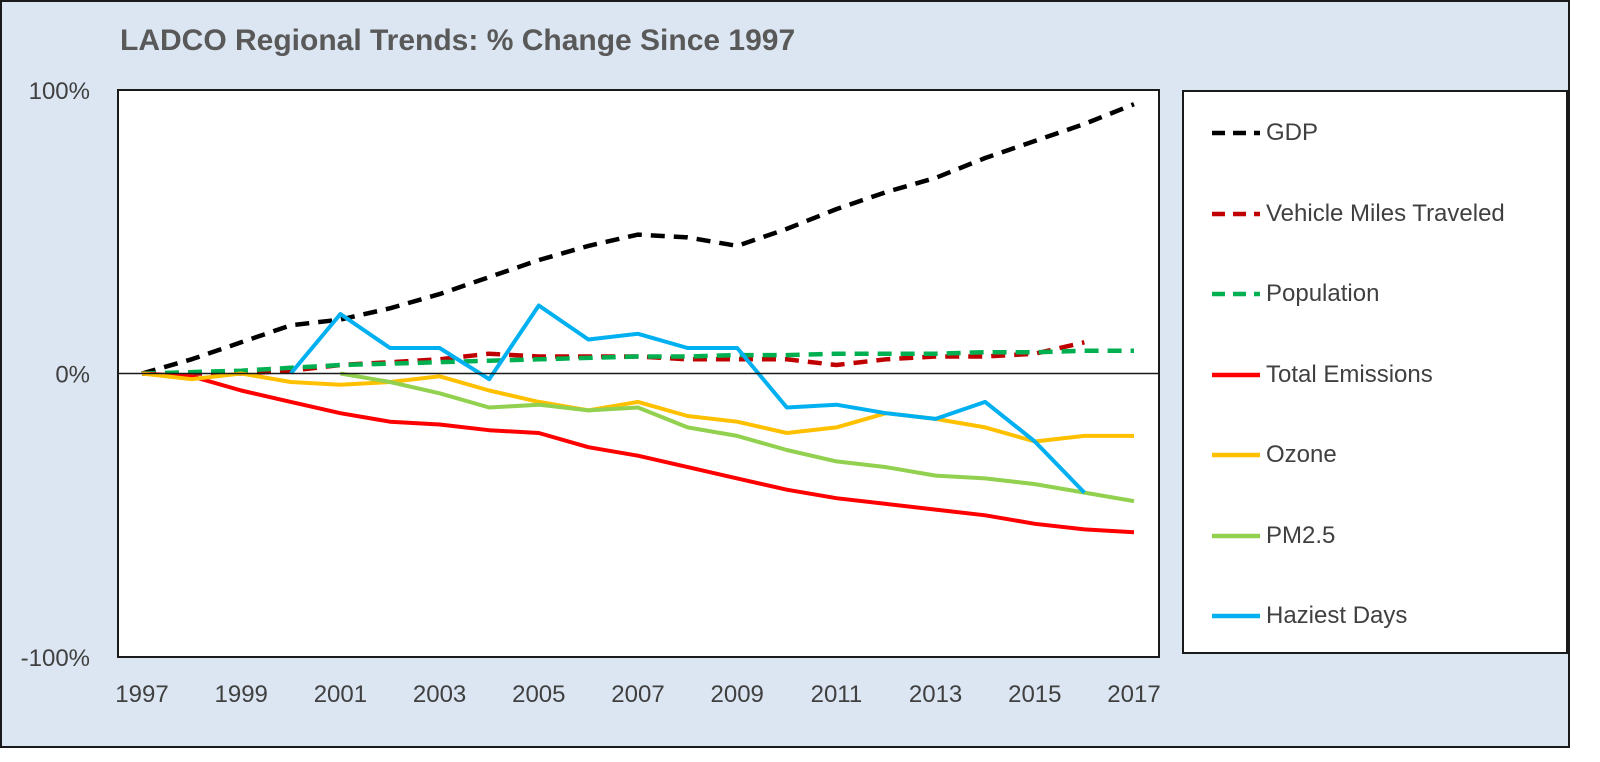 Image resolution: width=1600 pixels, height=762 pixels. I want to click on y-tick-label: 100%, so click(59, 91).